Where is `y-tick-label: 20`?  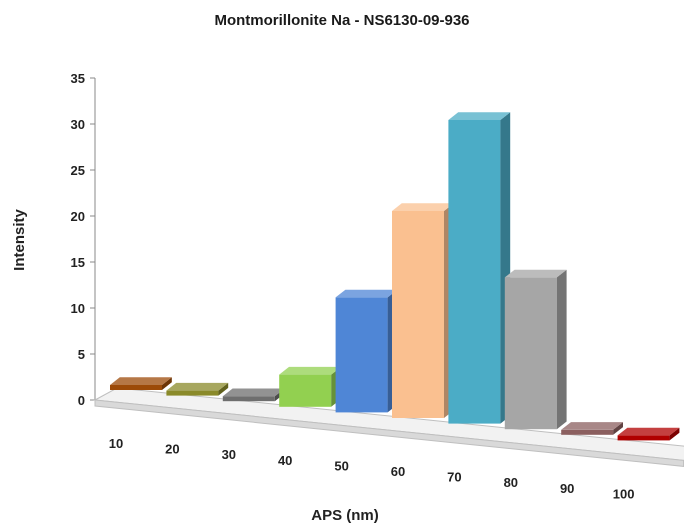
y-tick-label: 20 is located at coordinates (78, 216).